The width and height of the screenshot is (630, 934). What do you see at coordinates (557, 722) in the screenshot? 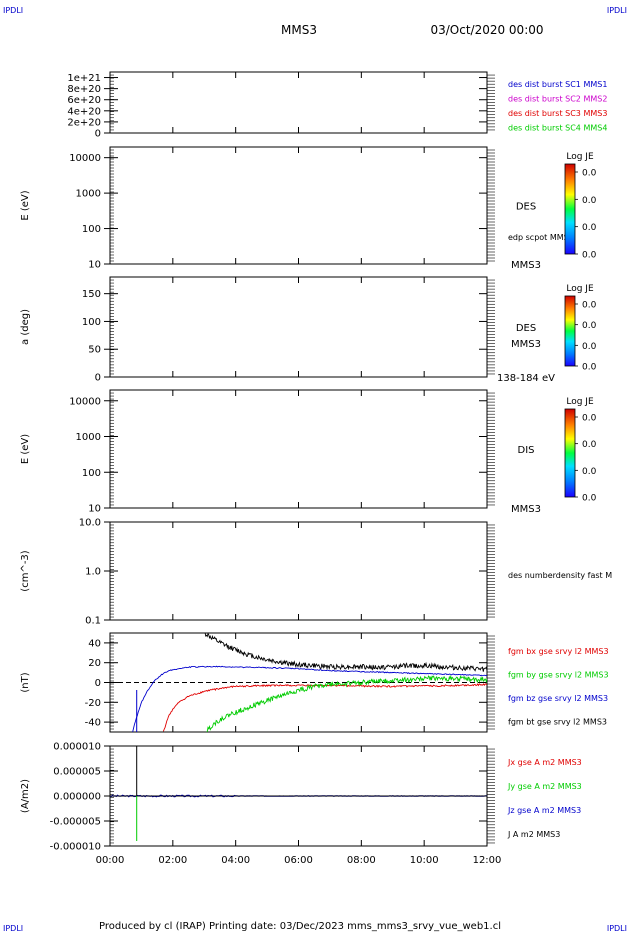
I see `legend-entry: fgm bt gse srvy l2 MMS3` at bounding box center [557, 722].